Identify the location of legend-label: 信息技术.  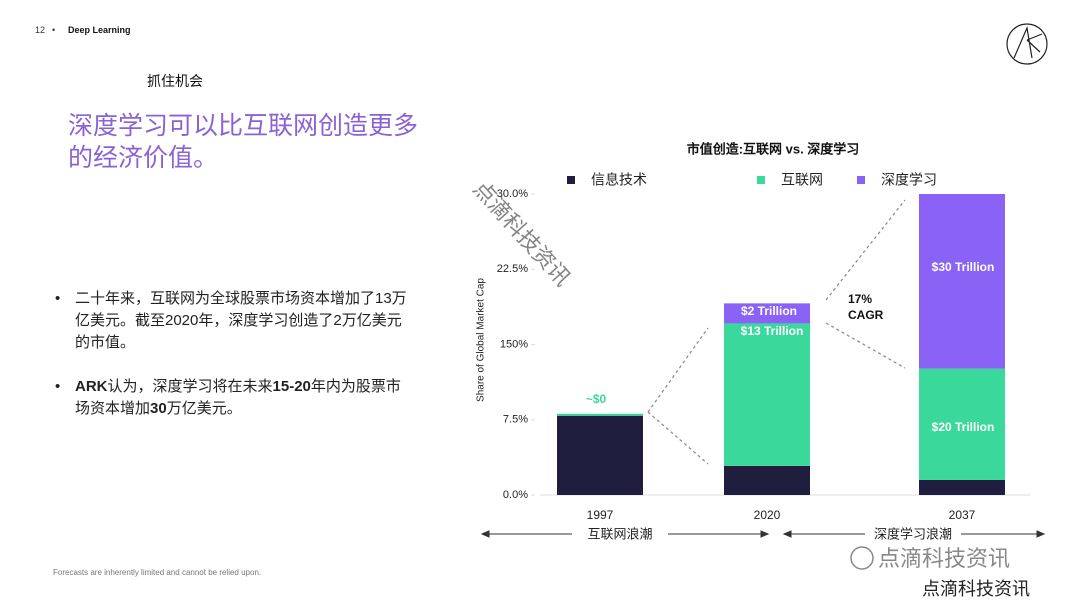
(619, 180).